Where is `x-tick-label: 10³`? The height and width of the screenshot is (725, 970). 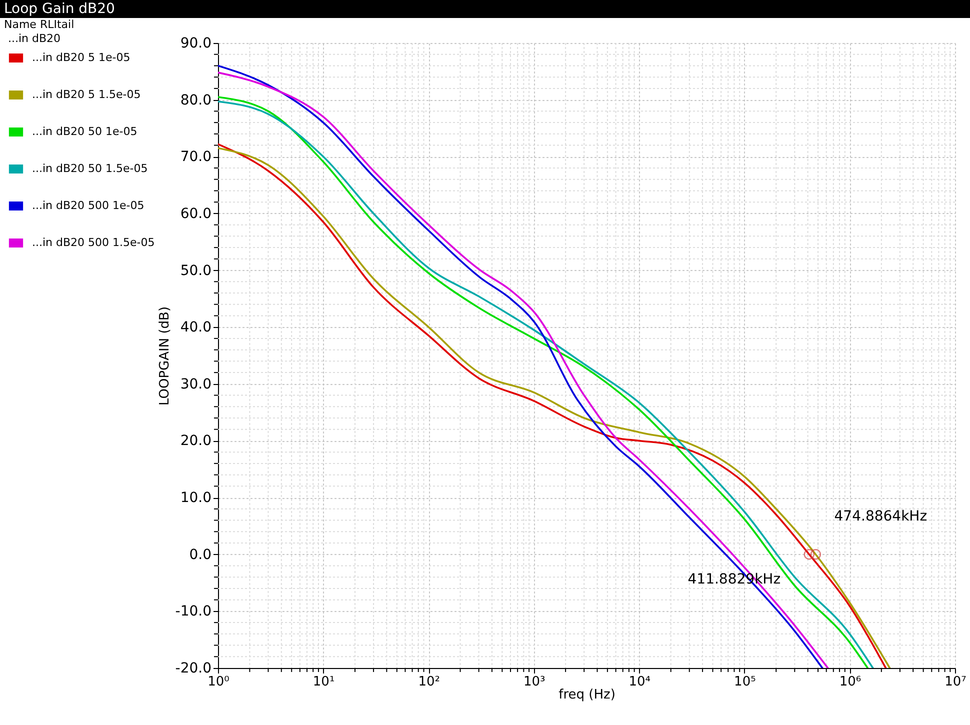 x-tick-label: 10³ is located at coordinates (534, 682).